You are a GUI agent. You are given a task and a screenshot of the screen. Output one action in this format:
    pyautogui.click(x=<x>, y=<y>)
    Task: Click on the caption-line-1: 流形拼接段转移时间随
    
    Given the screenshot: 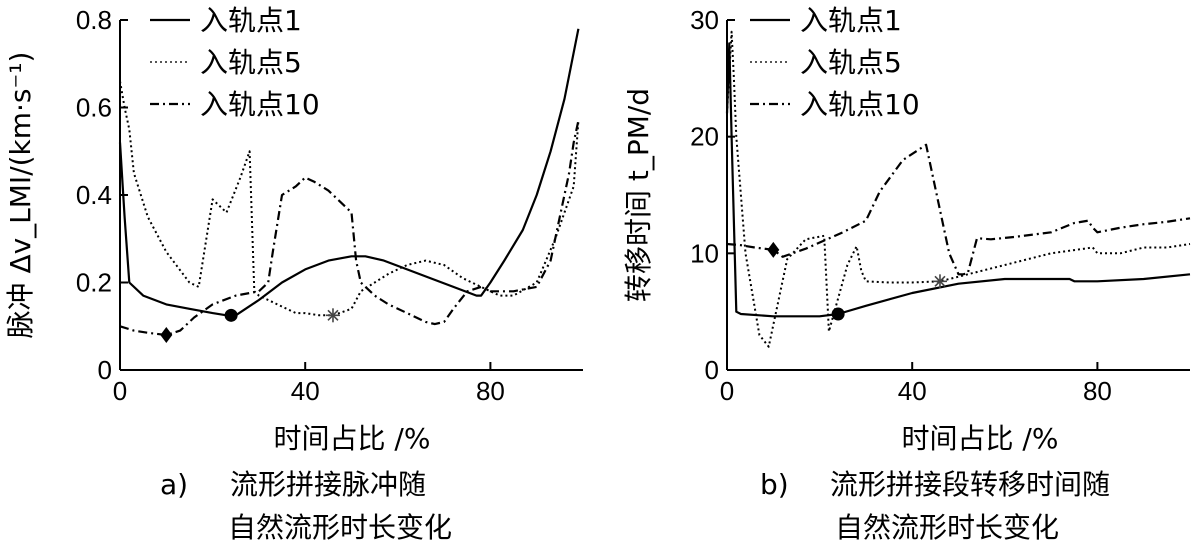 What is the action you would take?
    pyautogui.click(x=970, y=484)
    